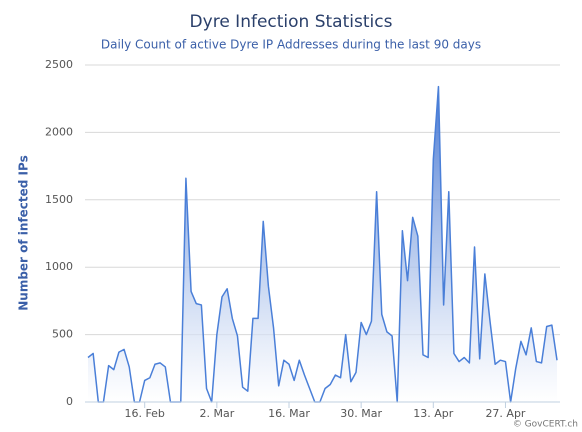 The image size is (582, 432). Describe the element at coordinates (291, 22) in the screenshot. I see `chart-title: Dyre Infection Statistics` at that location.